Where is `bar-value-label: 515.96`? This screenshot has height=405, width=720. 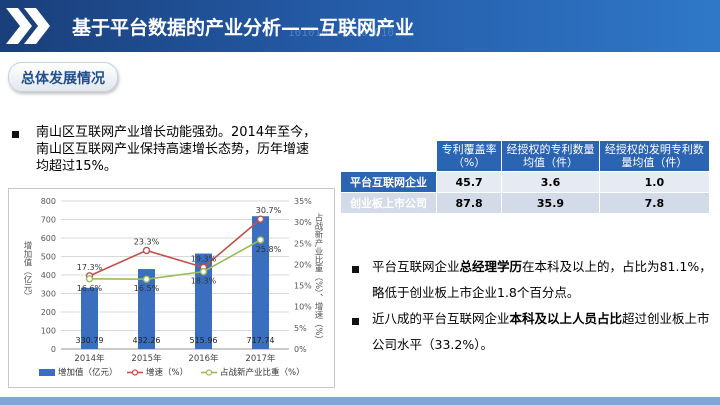
bar-value-label: 515.96 is located at coordinates (204, 340).